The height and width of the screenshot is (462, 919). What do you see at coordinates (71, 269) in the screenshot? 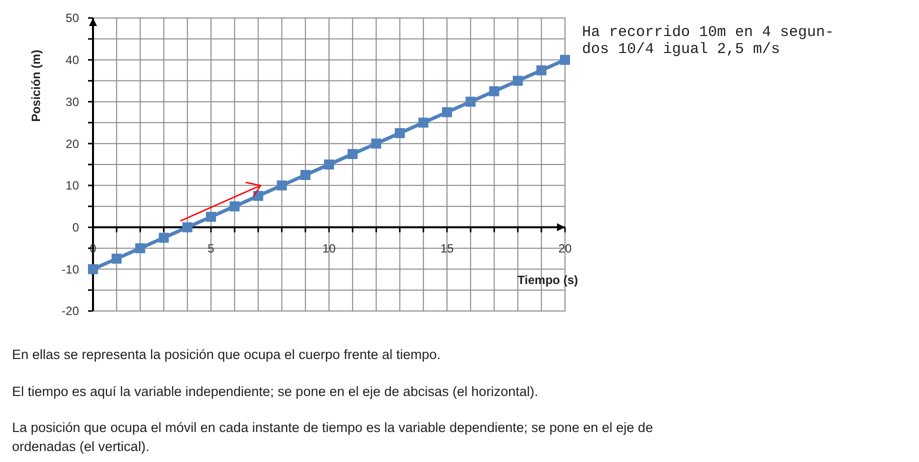
I see `y-tick-label: -10` at bounding box center [71, 269].